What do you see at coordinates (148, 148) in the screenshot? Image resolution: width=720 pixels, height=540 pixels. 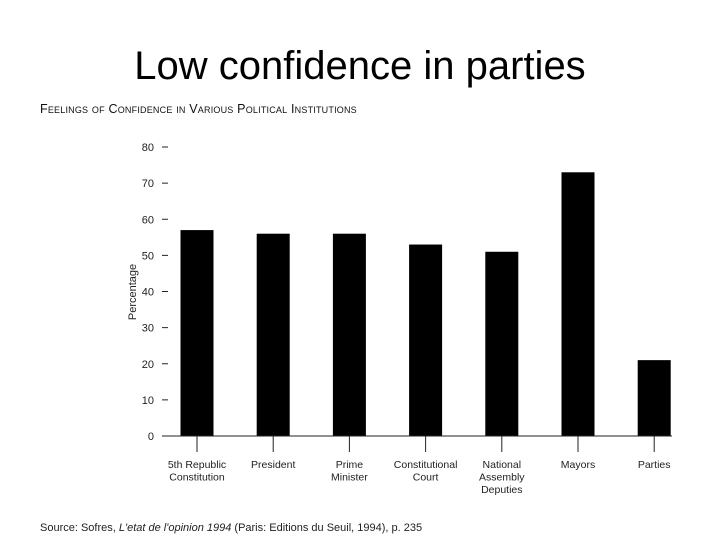 I see `y-tick-label: 80` at bounding box center [148, 148].